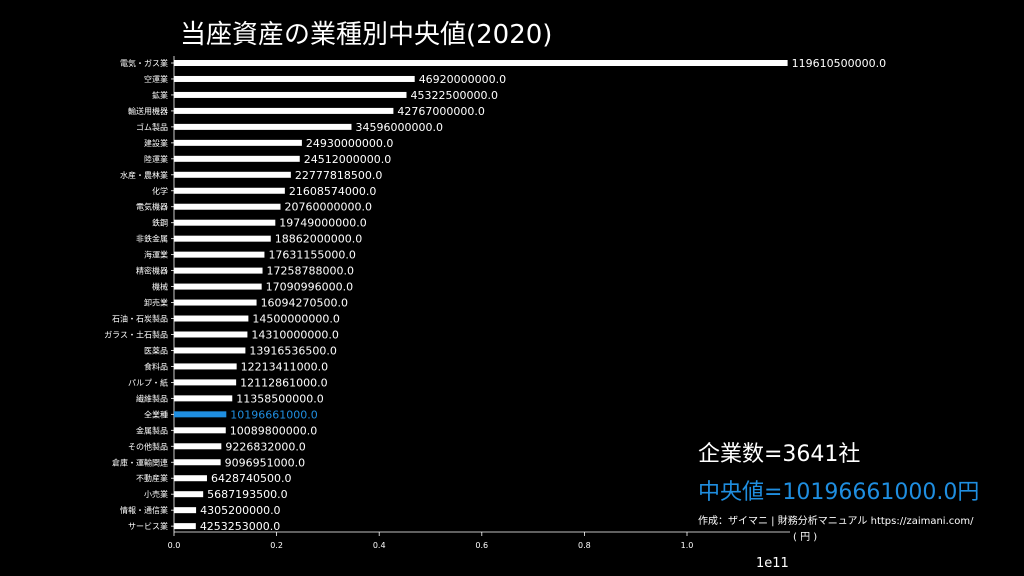  What do you see at coordinates (240, 526) in the screenshot?
I see `value-label: 4253253000.0` at bounding box center [240, 526].